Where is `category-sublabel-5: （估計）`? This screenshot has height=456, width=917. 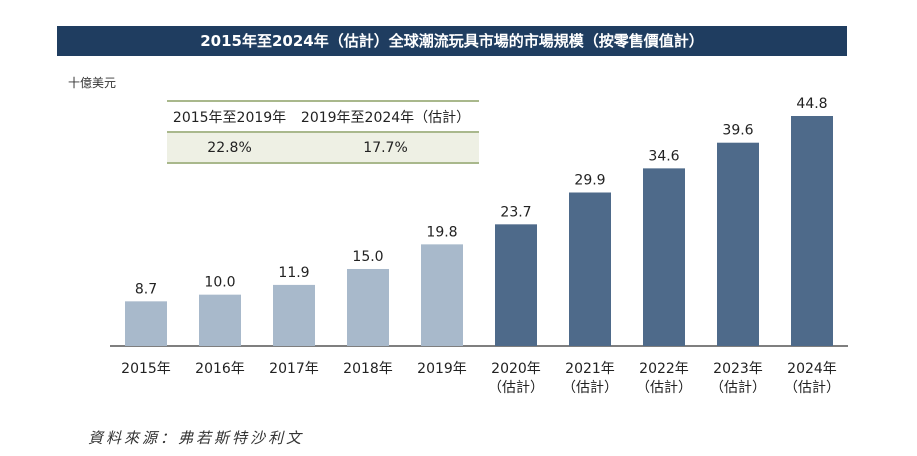 category-sublabel-5: （估計） is located at coordinates (516, 388).